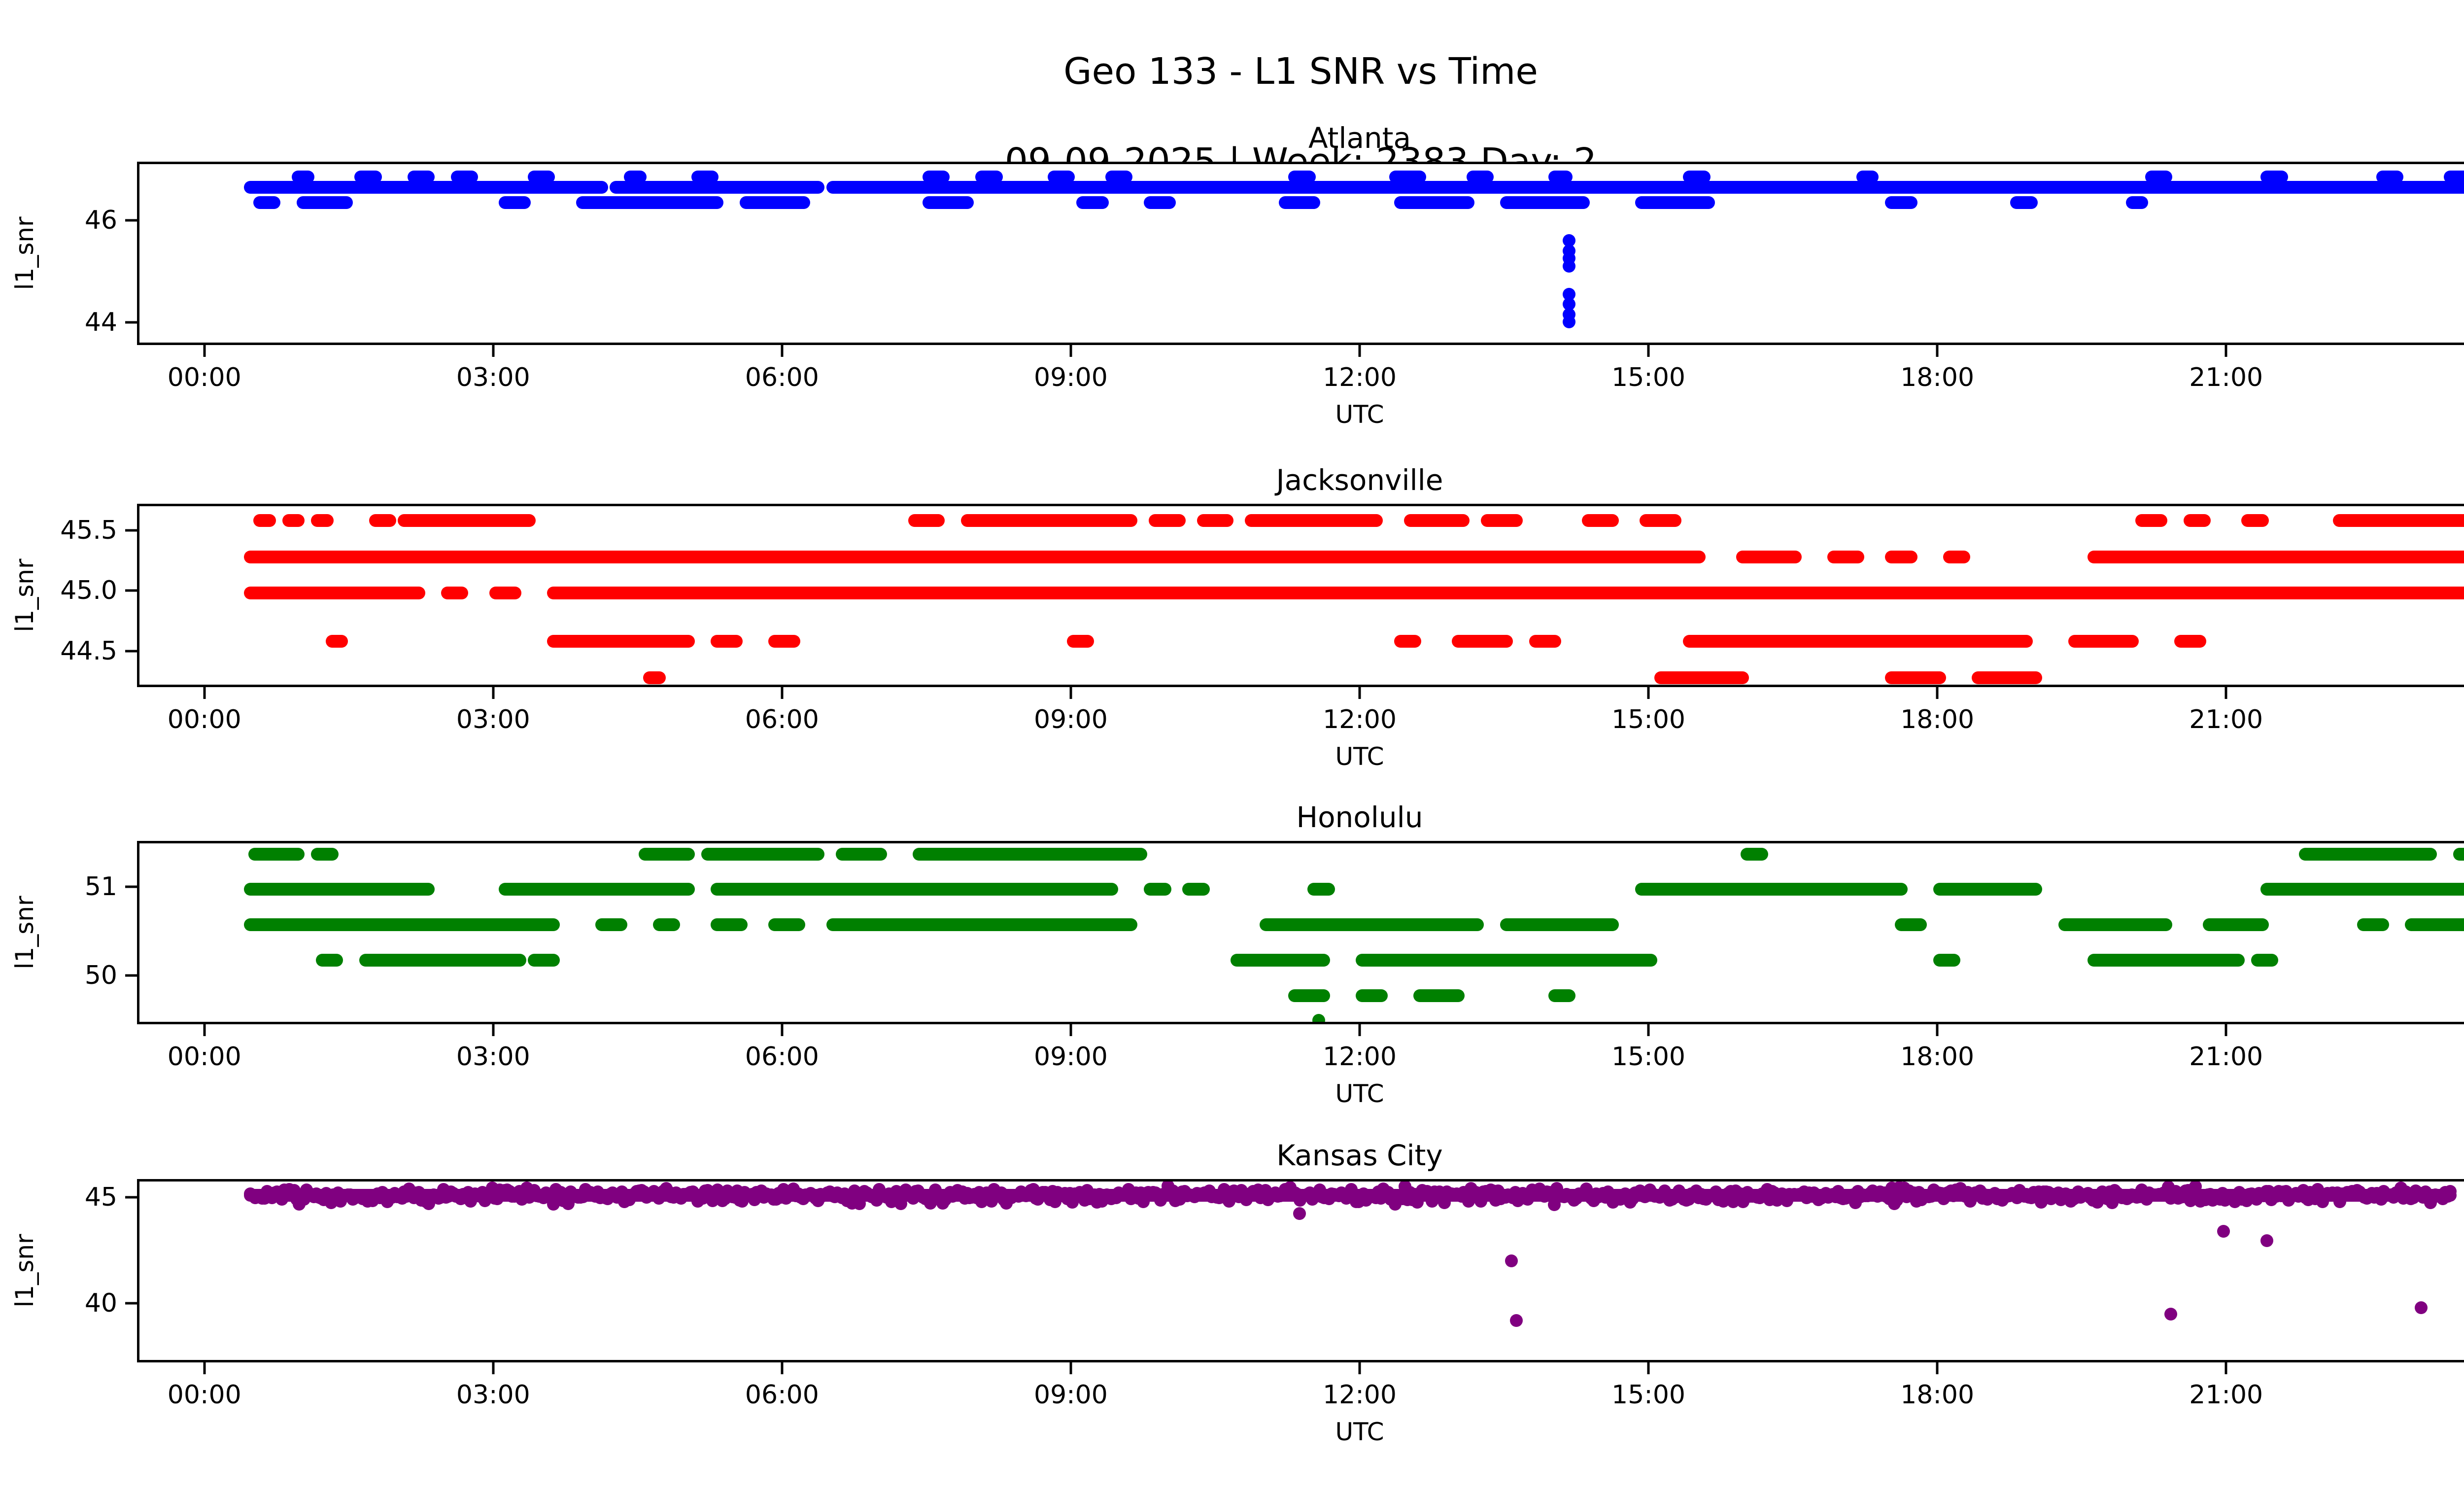 This screenshot has width=2464, height=1495. What do you see at coordinates (88, 651) in the screenshot?
I see `y-axis-tick-label: 44.5` at bounding box center [88, 651].